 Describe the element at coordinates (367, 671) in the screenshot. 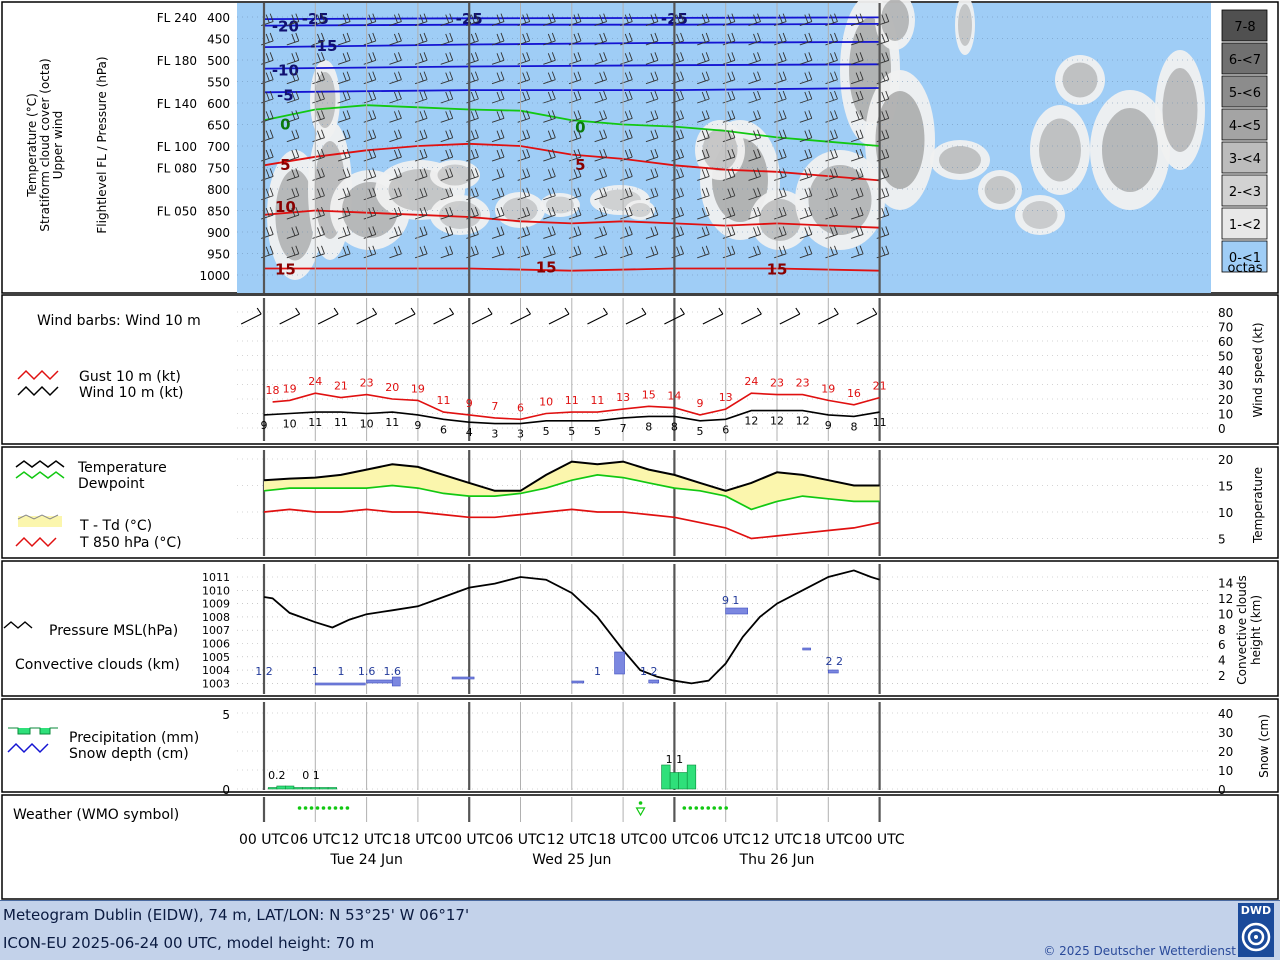

I see `convective-cloud-label: 1.6` at that location.